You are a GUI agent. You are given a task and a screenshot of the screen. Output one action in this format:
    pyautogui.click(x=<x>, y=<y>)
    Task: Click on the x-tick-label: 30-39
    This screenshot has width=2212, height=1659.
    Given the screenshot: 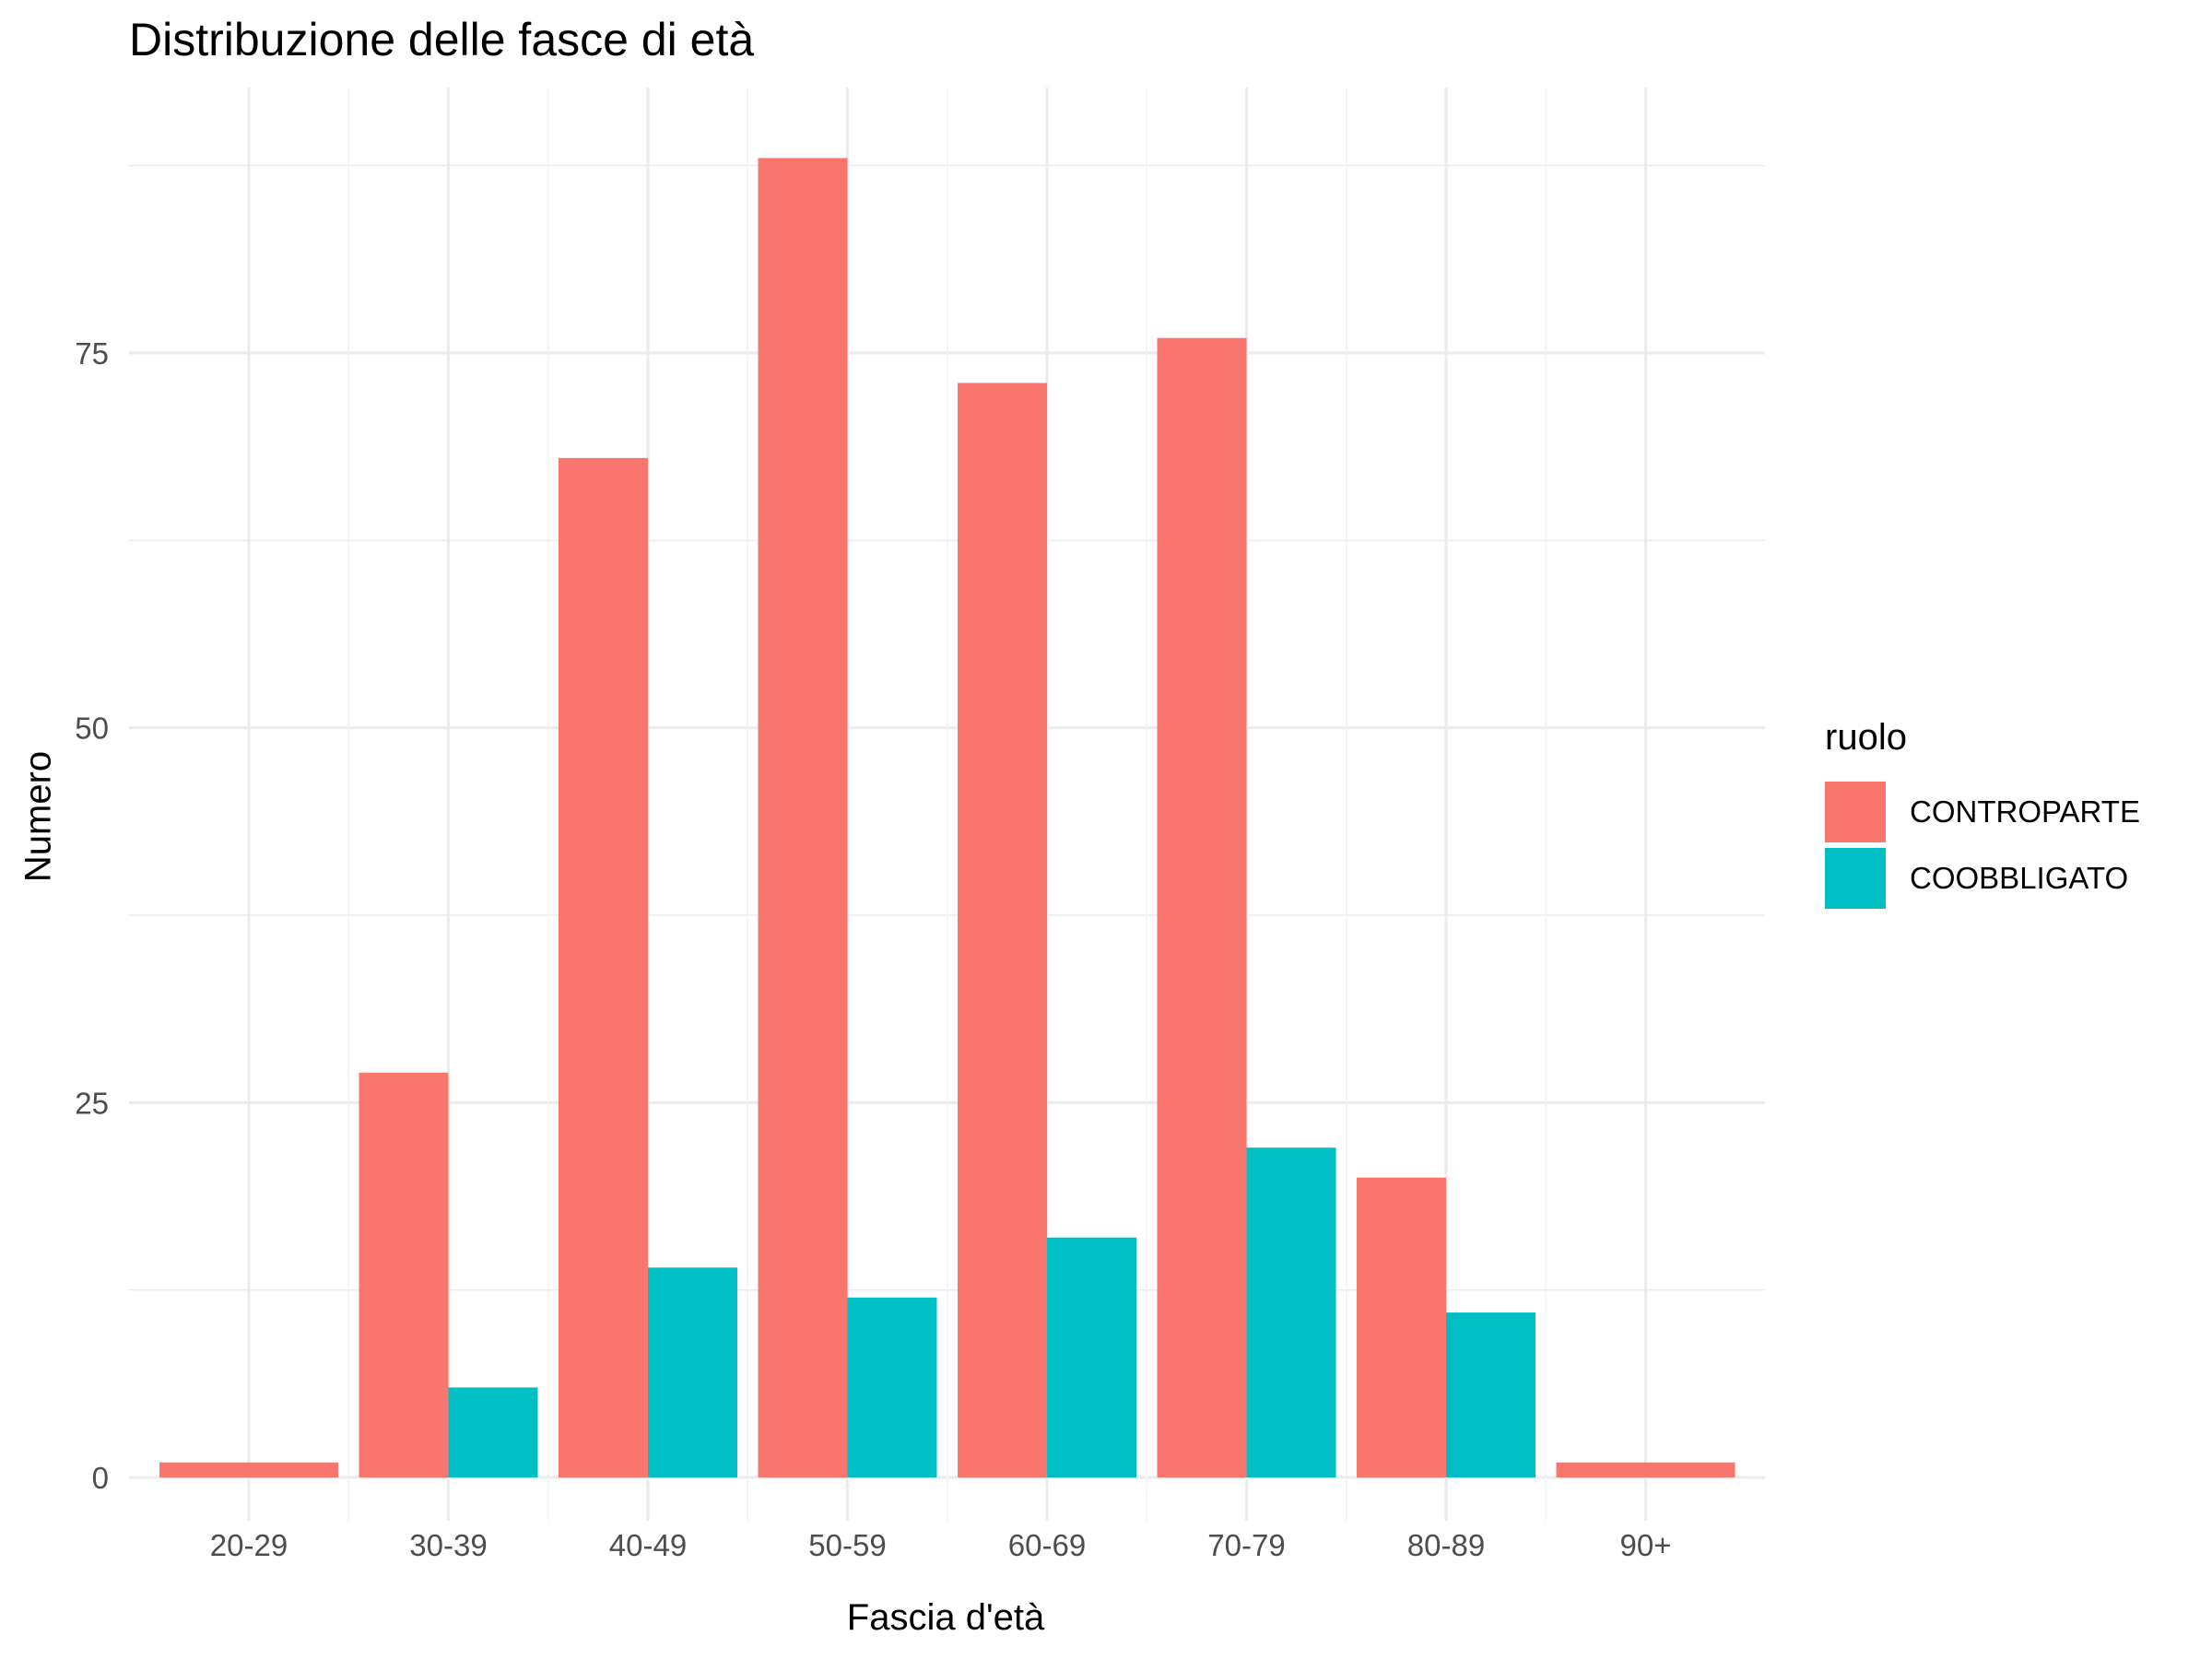 What is the action you would take?
    pyautogui.click(x=448, y=1545)
    